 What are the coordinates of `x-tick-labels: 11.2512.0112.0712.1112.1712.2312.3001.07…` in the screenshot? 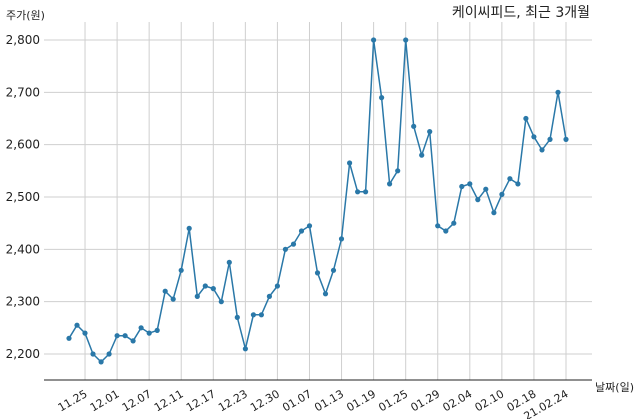 It's located at (313, 403).